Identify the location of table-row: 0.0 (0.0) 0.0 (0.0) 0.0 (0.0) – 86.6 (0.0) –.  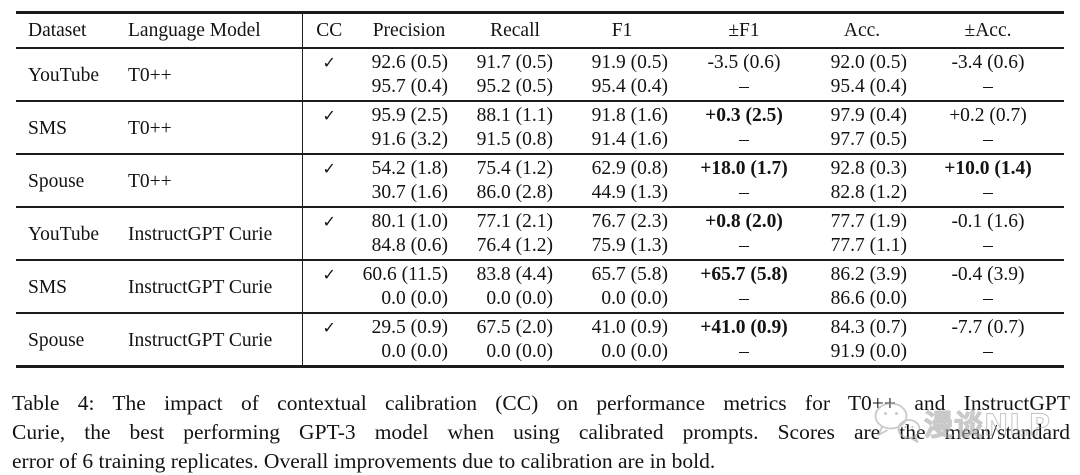
(540, 300).